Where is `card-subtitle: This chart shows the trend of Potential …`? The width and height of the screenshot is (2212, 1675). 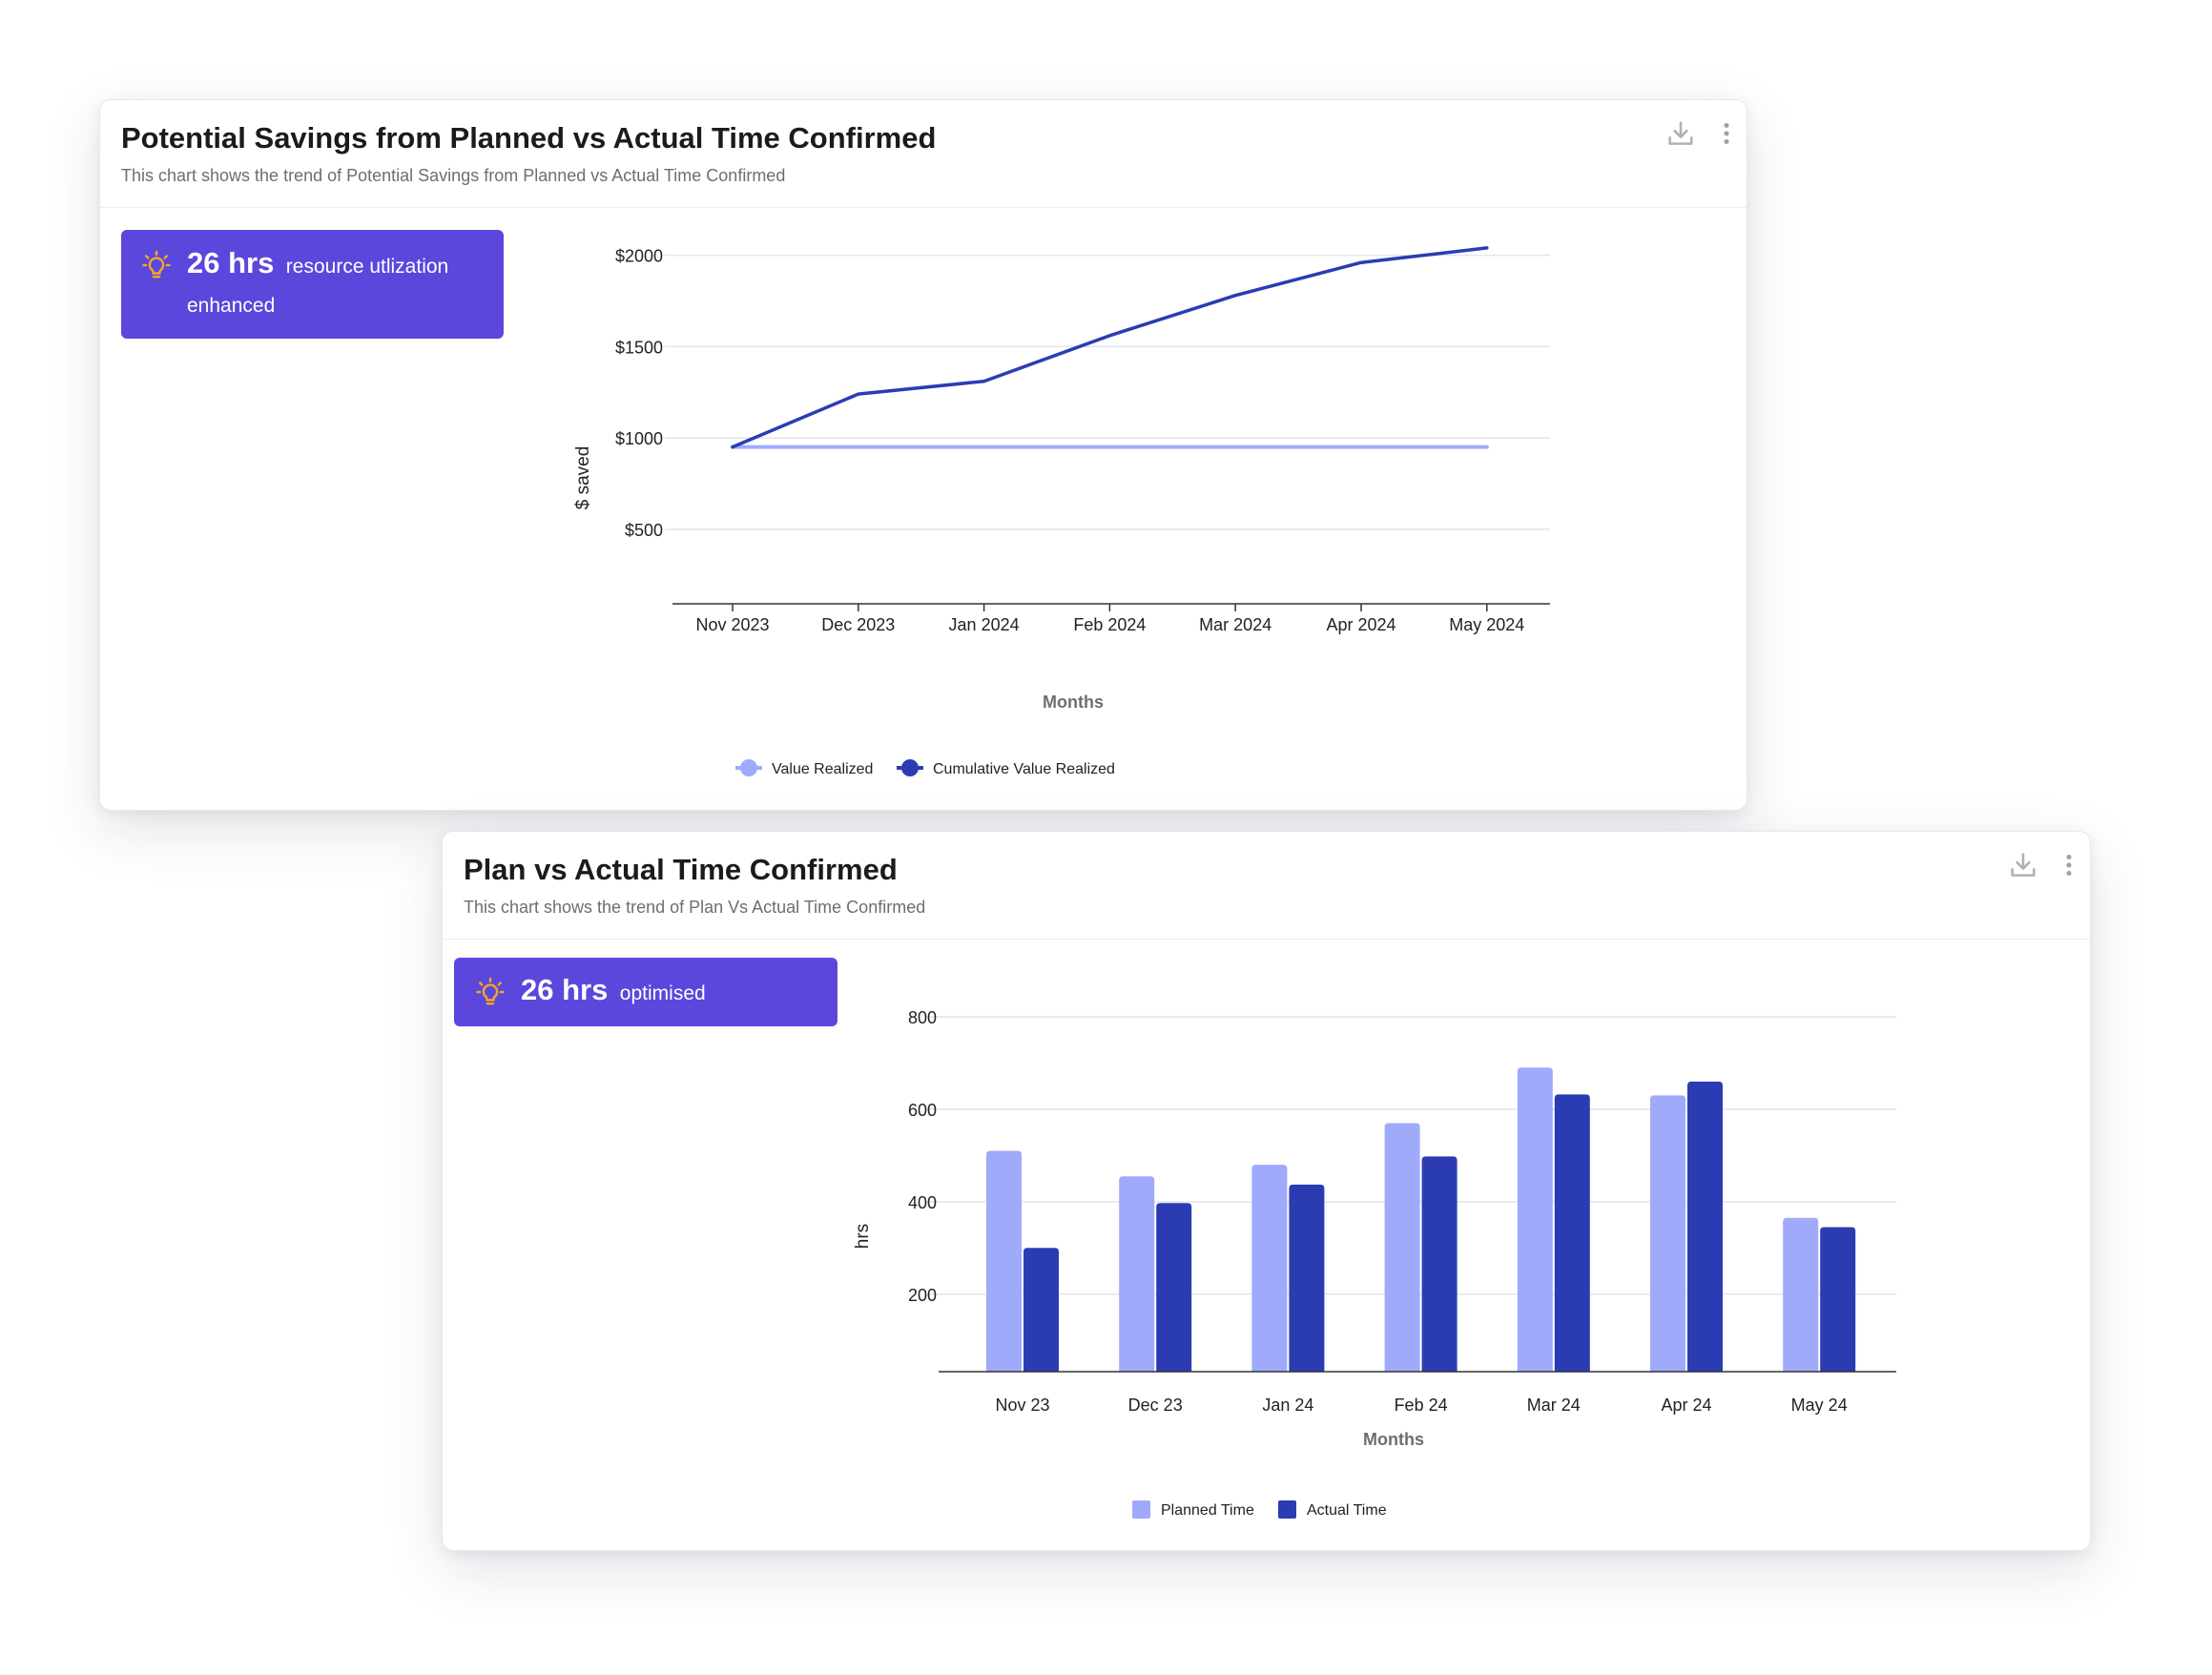
card-subtitle: This chart shows the trend of Potential … is located at coordinates (453, 175).